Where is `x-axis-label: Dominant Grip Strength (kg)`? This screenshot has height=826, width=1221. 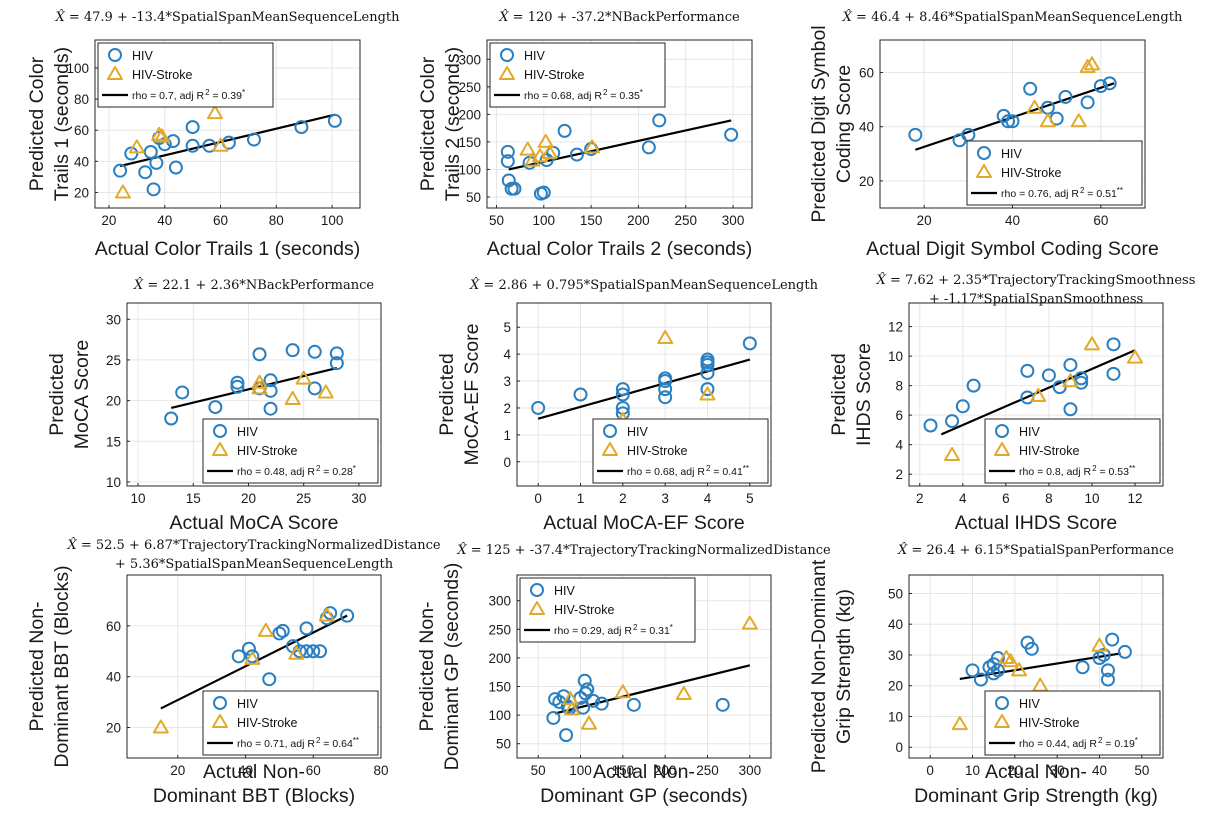 x-axis-label: Dominant Grip Strength (kg) is located at coordinates (1036, 796).